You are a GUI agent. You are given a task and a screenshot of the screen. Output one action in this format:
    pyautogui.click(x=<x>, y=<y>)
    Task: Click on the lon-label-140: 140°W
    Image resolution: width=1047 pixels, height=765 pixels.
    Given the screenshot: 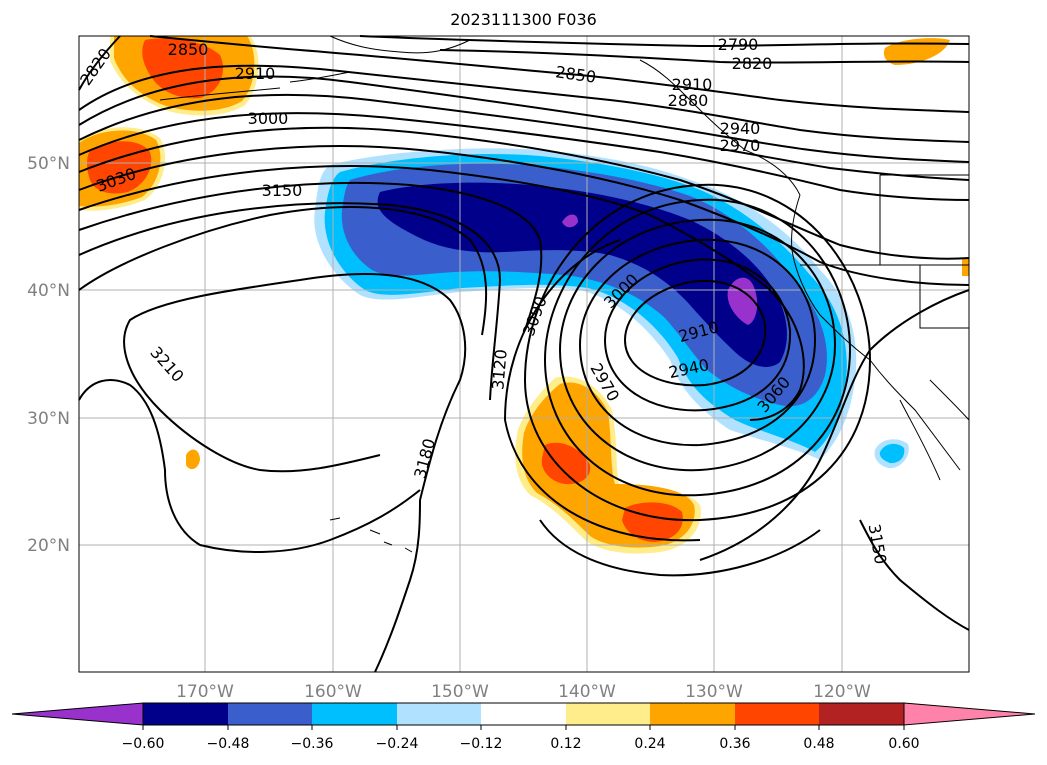 What is the action you would take?
    pyautogui.click(x=587, y=692)
    